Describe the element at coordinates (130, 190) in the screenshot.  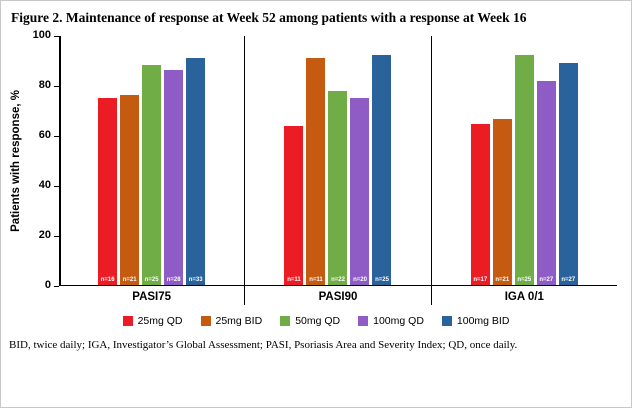
I see `bar-25mg-bid-pasi75: n=21` at that location.